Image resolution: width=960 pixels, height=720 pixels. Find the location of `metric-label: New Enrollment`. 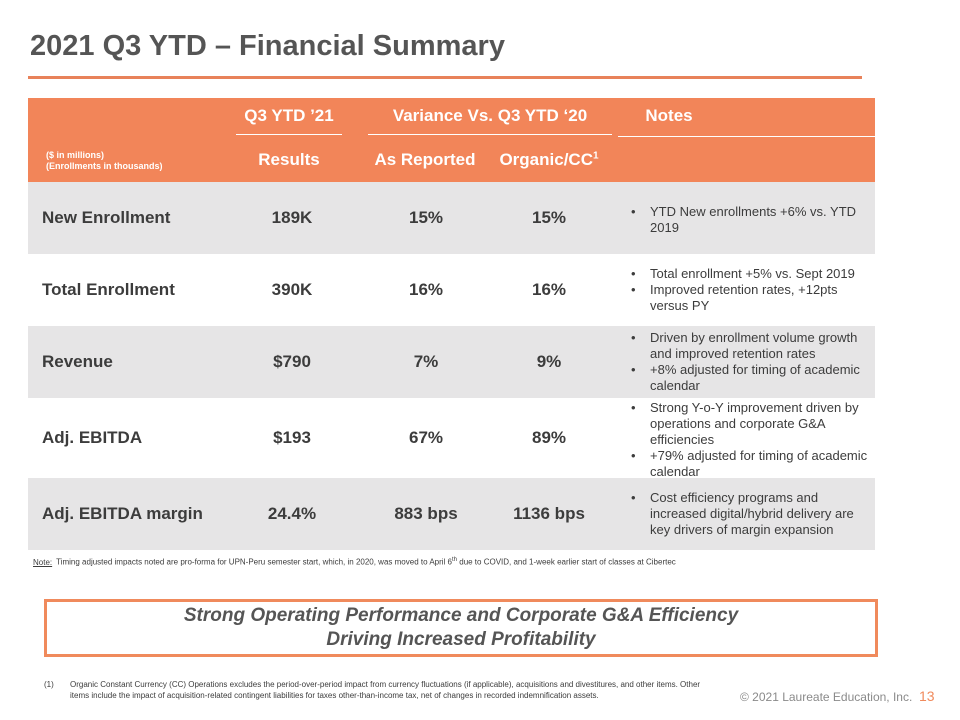

metric-label: New Enrollment is located at coordinates (106, 217).